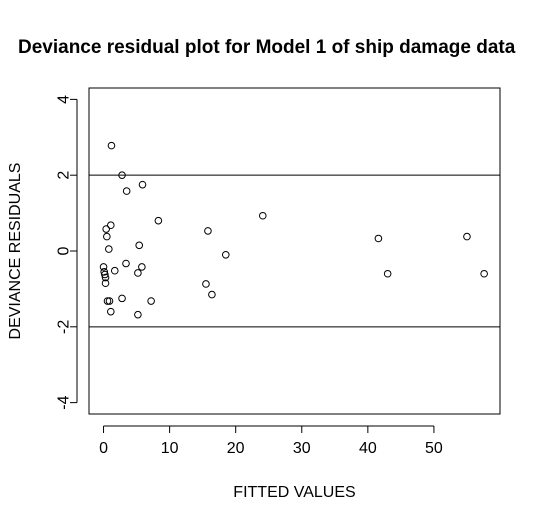  Describe the element at coordinates (236, 448) in the screenshot. I see `x-tick-label: 20` at that location.